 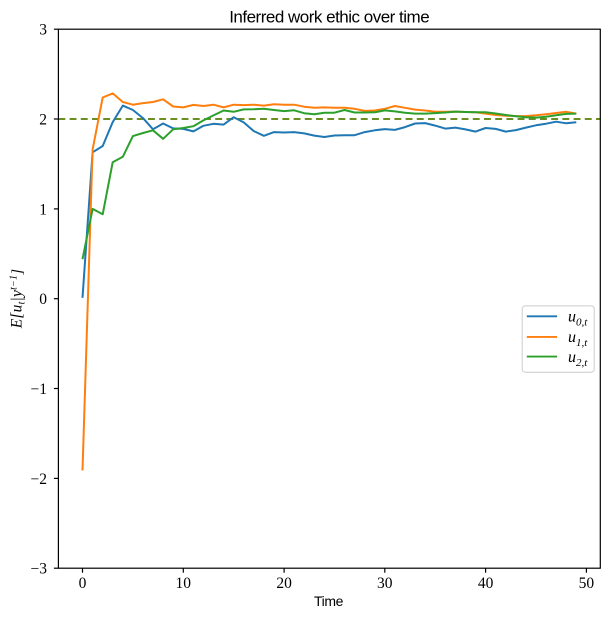 I want to click on svg-text: 40, so click(x=486, y=583).